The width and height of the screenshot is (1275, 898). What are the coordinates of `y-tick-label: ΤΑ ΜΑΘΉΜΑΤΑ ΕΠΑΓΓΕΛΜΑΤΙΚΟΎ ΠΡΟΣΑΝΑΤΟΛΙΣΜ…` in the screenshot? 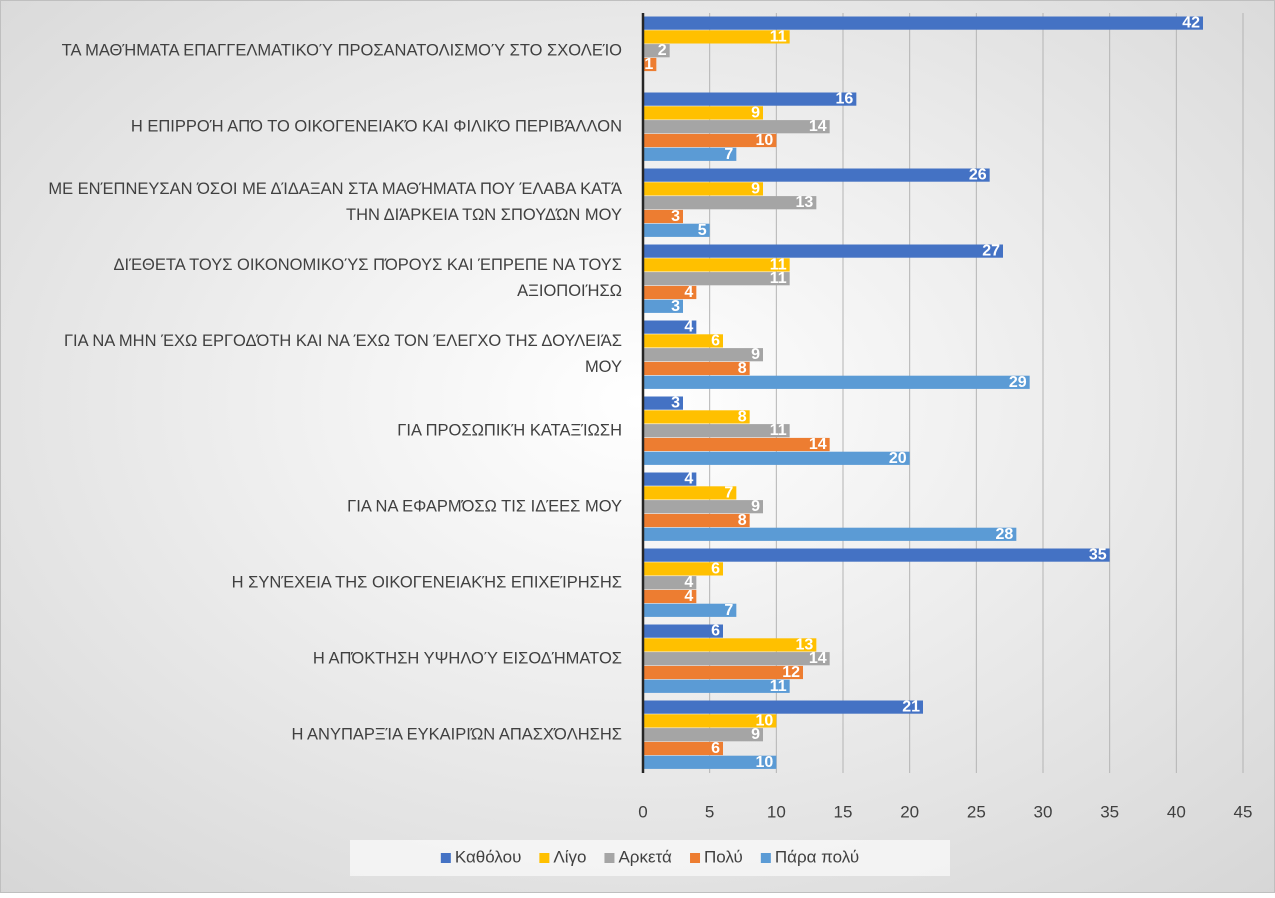 It's located at (342, 50).